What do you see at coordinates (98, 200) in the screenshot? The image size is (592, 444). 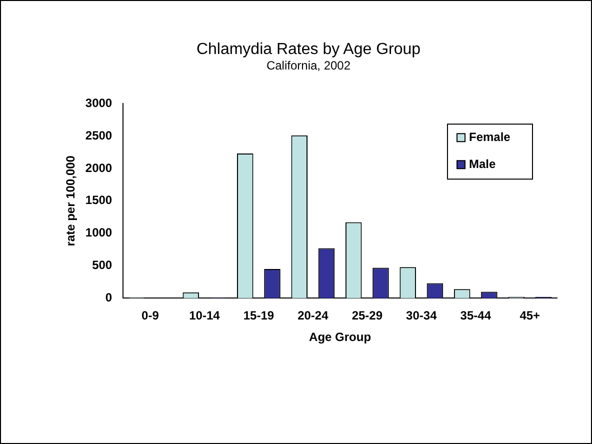 I see `y-tick-label: 1500` at bounding box center [98, 200].